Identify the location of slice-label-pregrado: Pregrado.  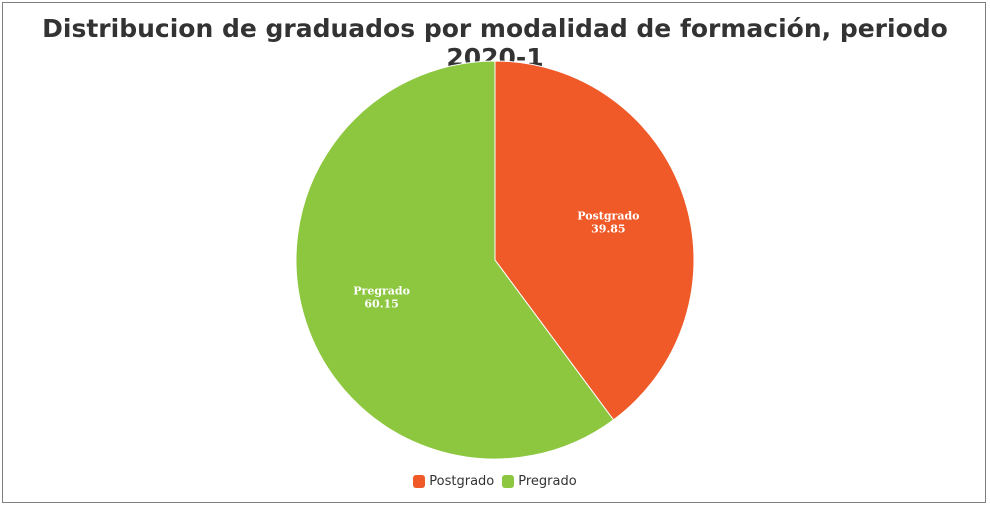
(381, 290).